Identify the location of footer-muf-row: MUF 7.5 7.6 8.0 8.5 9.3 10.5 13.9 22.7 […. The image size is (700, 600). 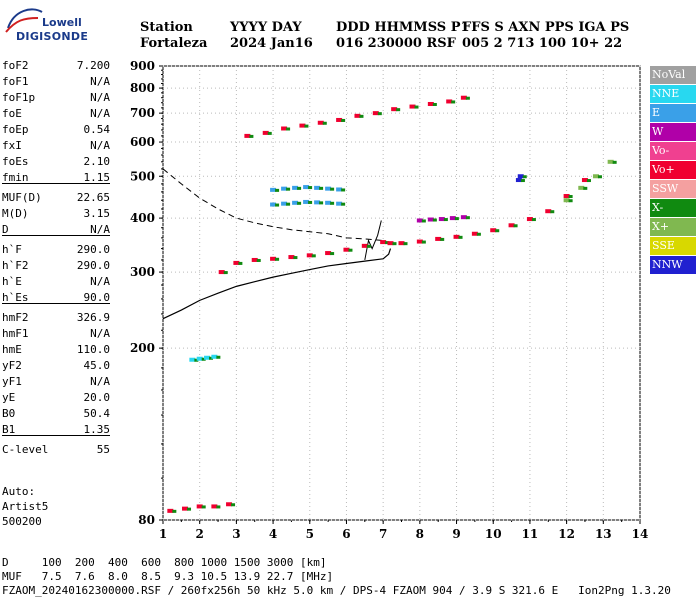
(168, 576).